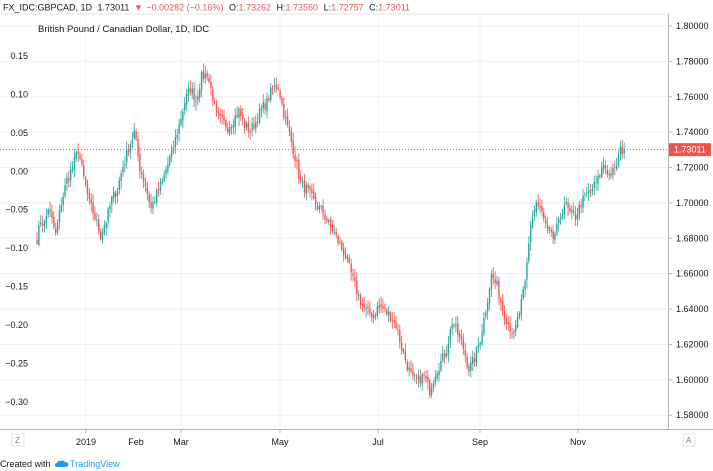  I want to click on price-tick-label: 1.66000, so click(692, 274).